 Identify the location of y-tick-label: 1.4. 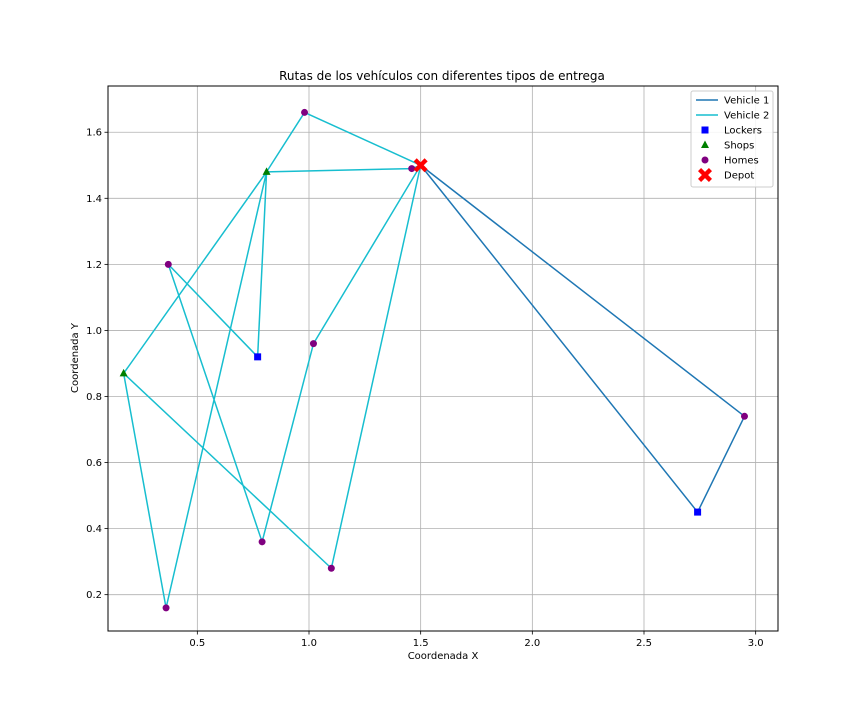
(94, 199).